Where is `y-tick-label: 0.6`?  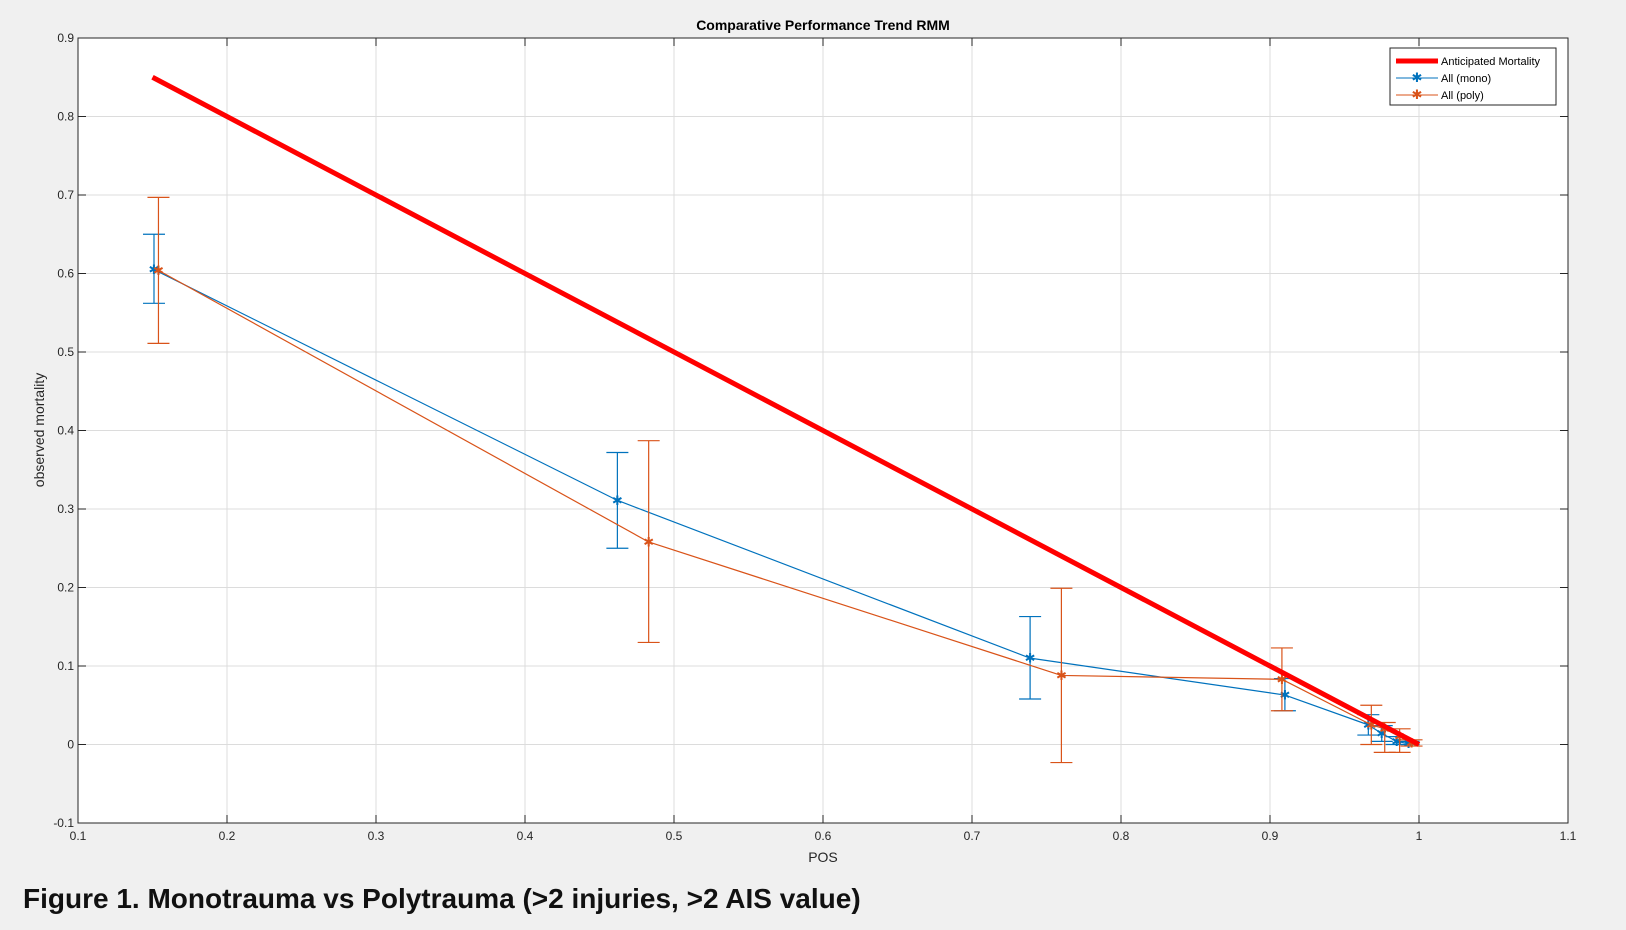 y-tick-label: 0.6 is located at coordinates (65, 274).